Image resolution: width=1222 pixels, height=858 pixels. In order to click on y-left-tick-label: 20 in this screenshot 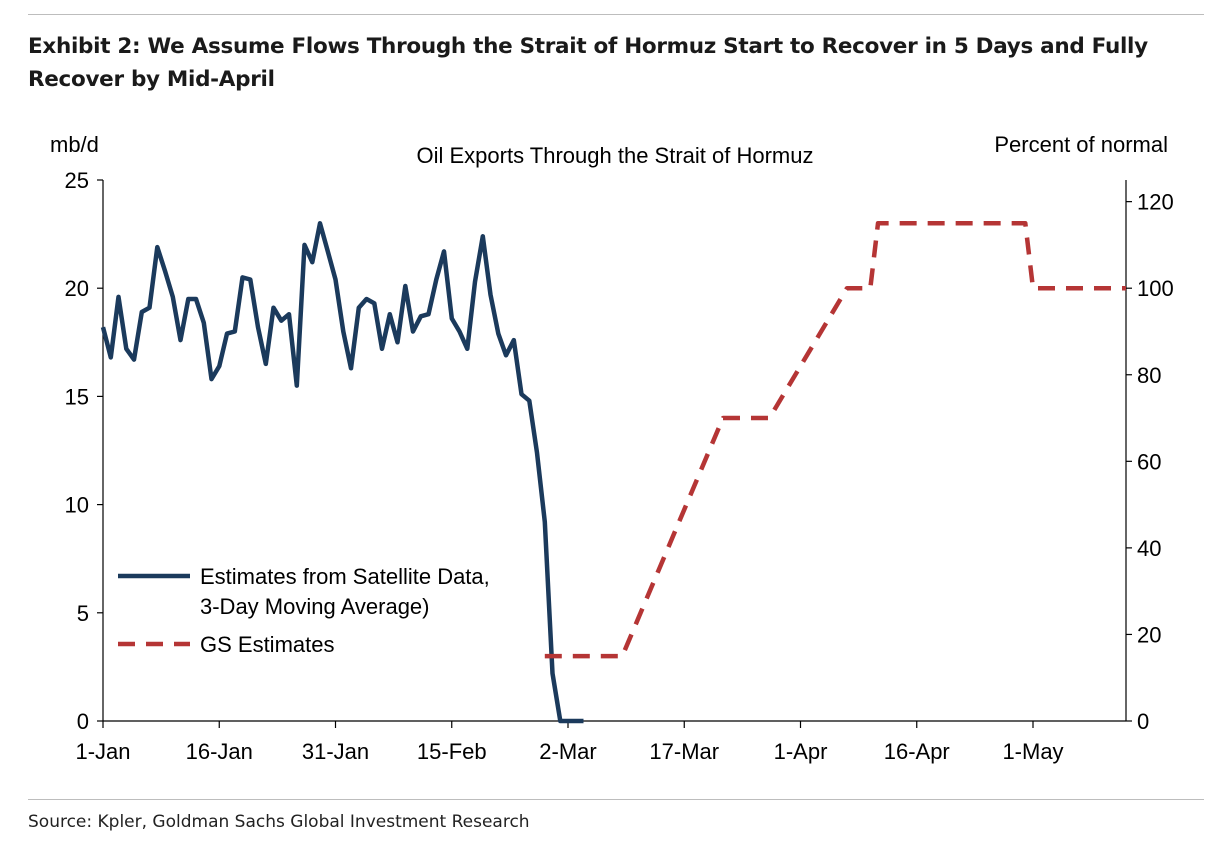, I will do `click(77, 288)`.